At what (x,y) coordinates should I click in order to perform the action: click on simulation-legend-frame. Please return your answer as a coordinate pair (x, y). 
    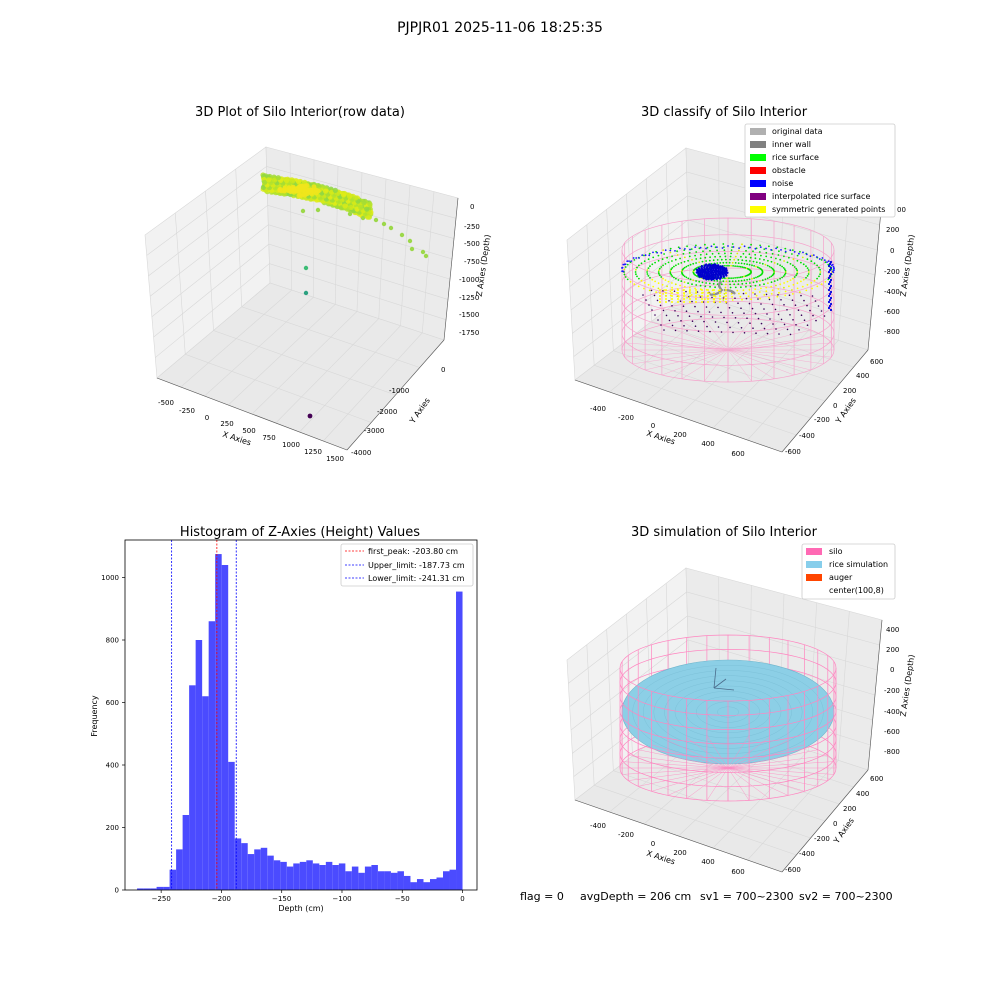
    Looking at the image, I should click on (848, 571).